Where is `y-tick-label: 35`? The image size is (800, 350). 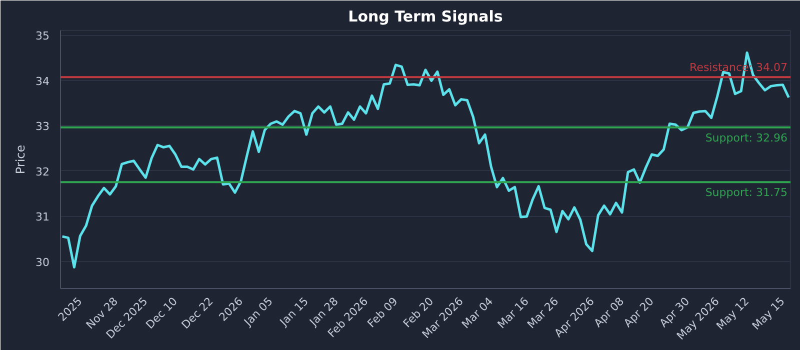
y-tick-label: 35 is located at coordinates (43, 36).